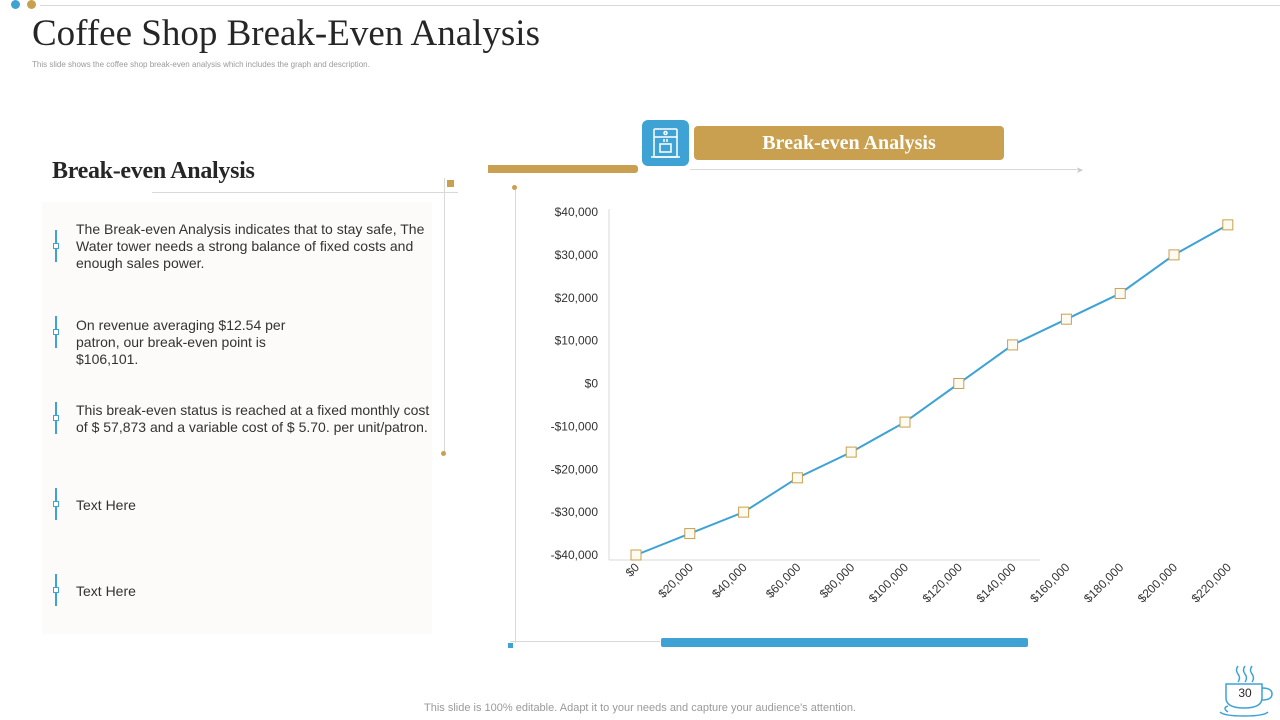 The width and height of the screenshot is (1280, 720). Describe the element at coordinates (577, 341) in the screenshot. I see `y-tick-label: $10,000` at that location.